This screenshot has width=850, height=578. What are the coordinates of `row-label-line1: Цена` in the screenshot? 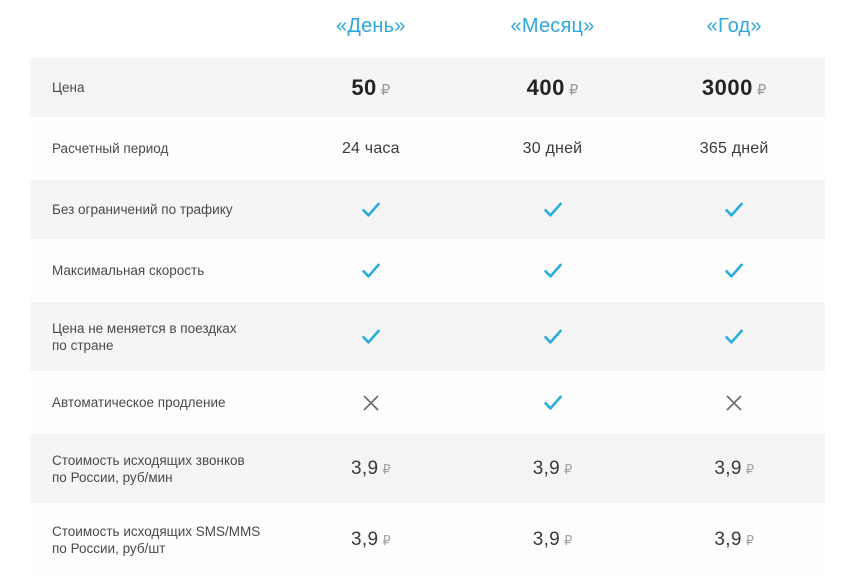 It's located at (68, 87).